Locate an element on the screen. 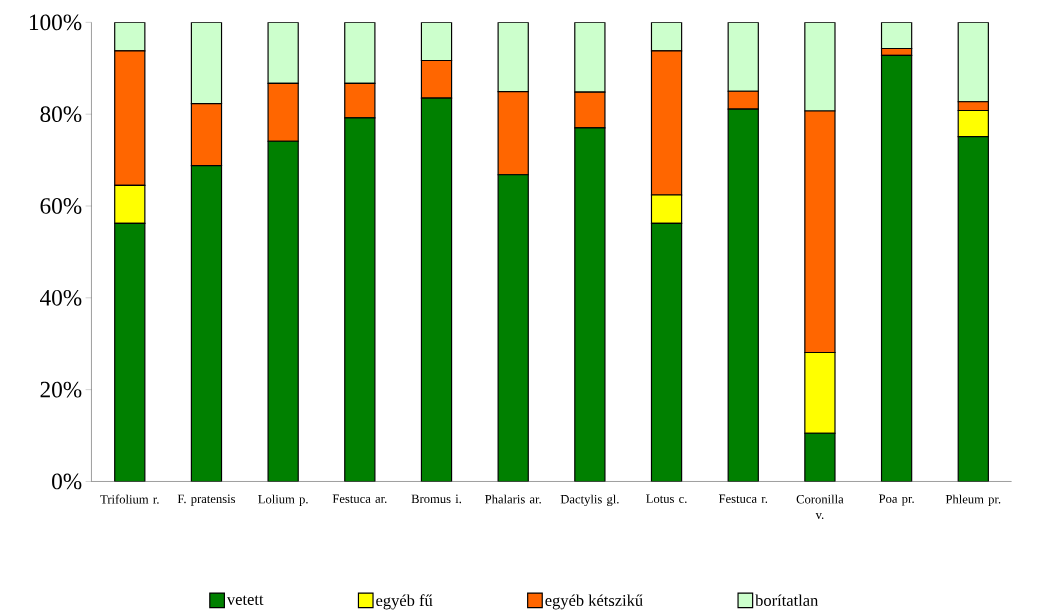  x-tick-label: Phalaris ar. is located at coordinates (513, 499).